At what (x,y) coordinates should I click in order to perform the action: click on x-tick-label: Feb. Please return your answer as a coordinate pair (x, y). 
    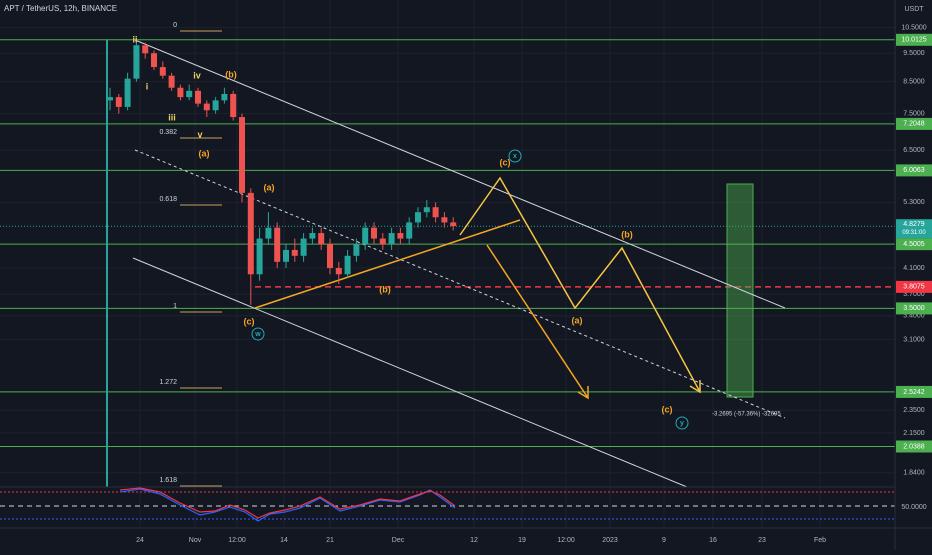
    Looking at the image, I should click on (820, 540).